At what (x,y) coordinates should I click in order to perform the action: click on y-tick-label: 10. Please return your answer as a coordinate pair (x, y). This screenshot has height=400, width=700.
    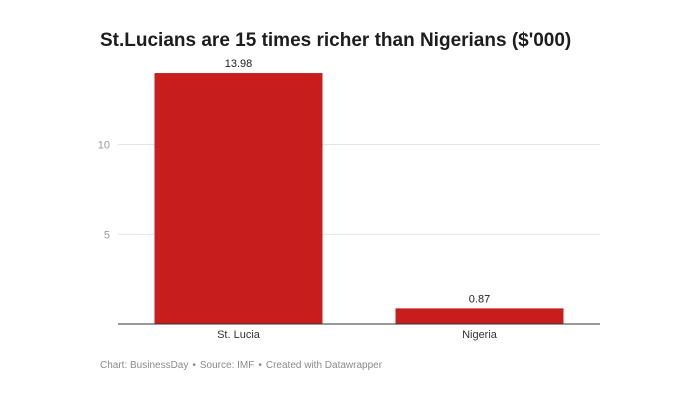
    Looking at the image, I should click on (104, 146).